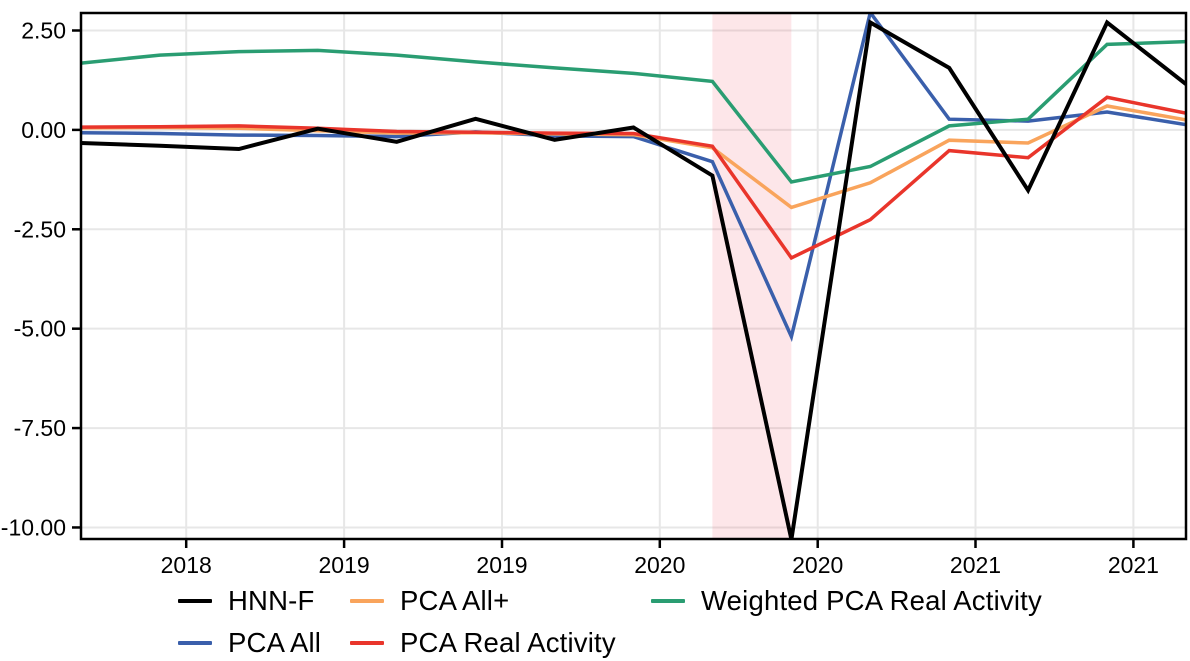 The height and width of the screenshot is (661, 1190). What do you see at coordinates (195, 601) in the screenshot?
I see `legend-key-hnn-f` at bounding box center [195, 601].